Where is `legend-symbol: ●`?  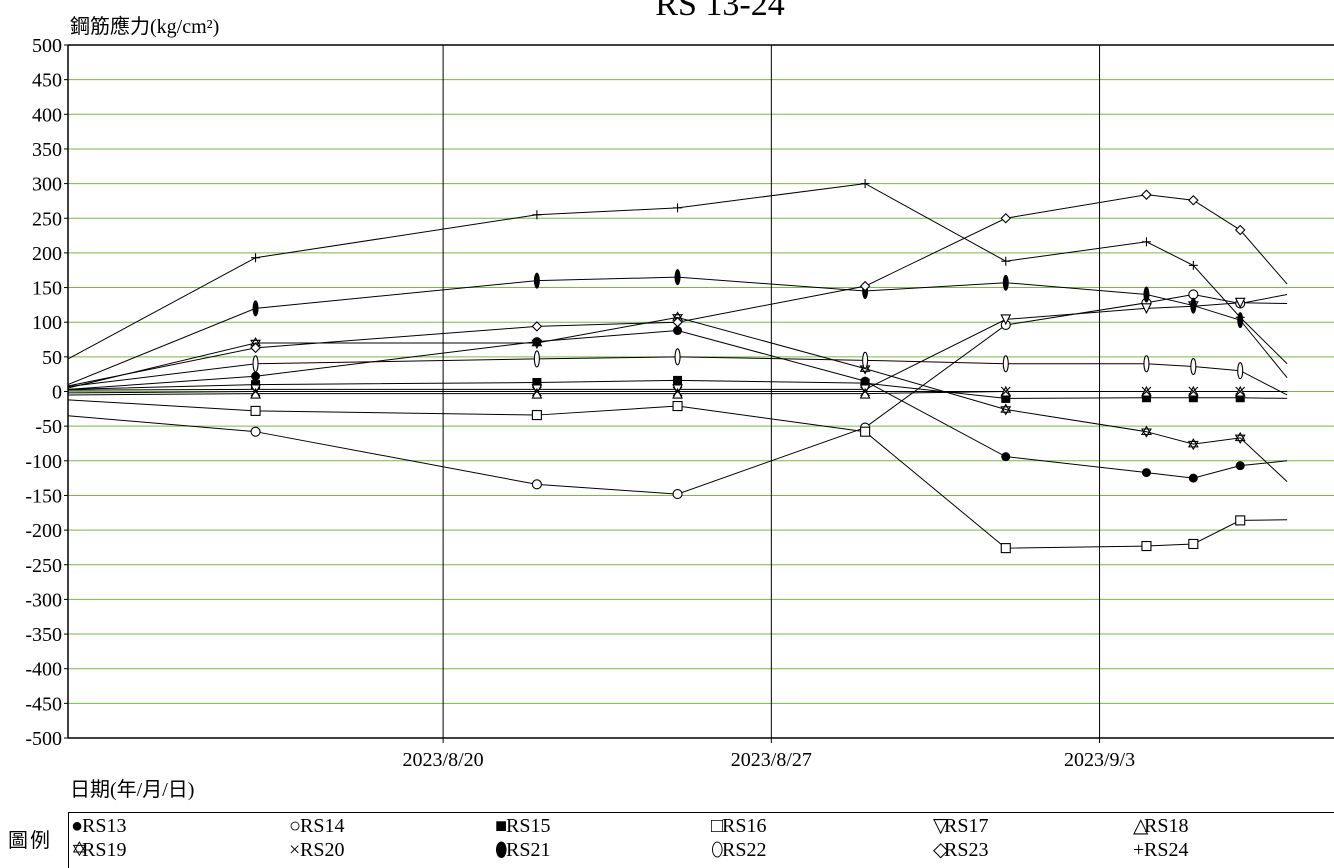 legend-symbol: ● is located at coordinates (77, 826).